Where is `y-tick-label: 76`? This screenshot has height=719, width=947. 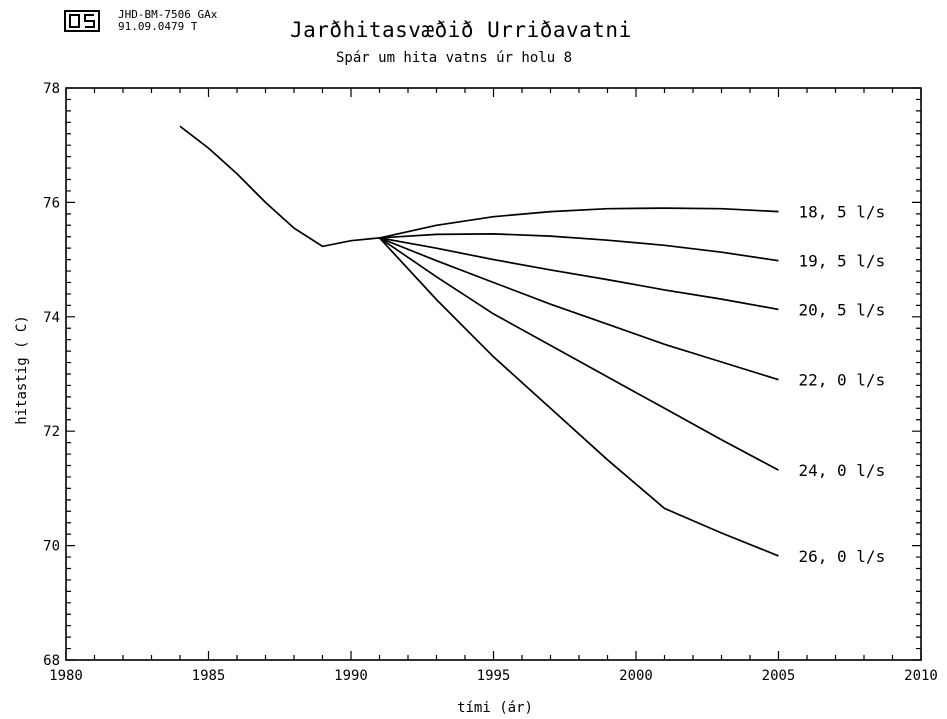
y-tick-label: 76 is located at coordinates (51, 203).